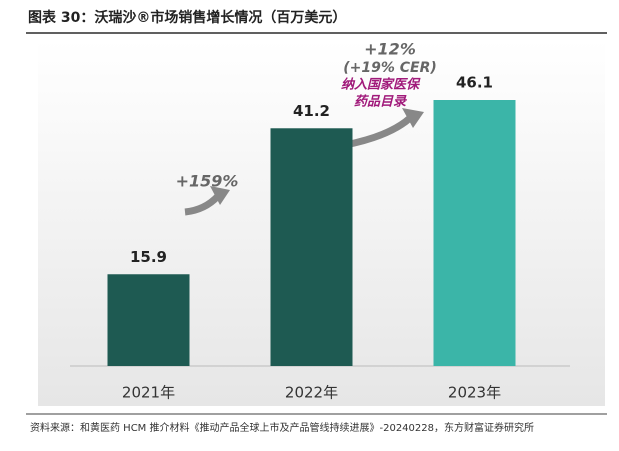  What do you see at coordinates (311, 111) in the screenshot?
I see `data-label: 41.2` at bounding box center [311, 111].